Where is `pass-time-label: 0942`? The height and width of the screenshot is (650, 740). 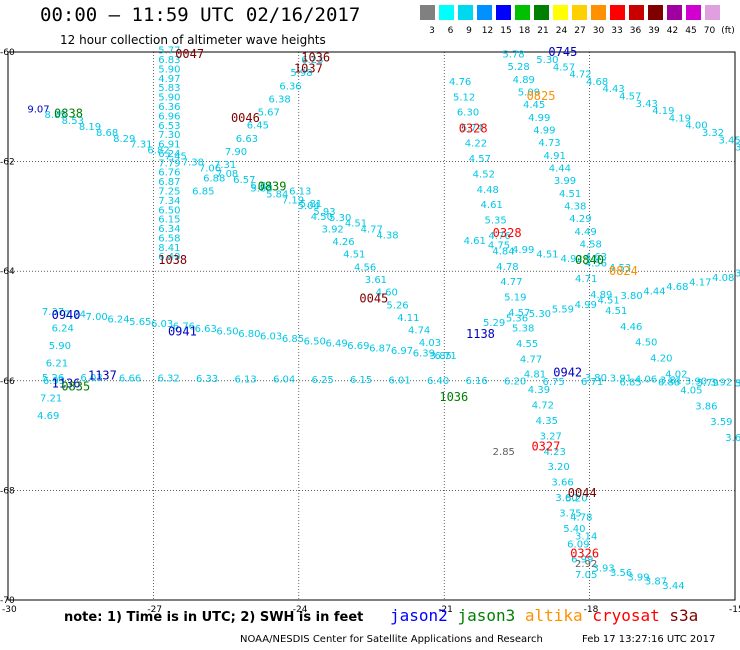 pass-time-label: 0942 is located at coordinates (567, 373).